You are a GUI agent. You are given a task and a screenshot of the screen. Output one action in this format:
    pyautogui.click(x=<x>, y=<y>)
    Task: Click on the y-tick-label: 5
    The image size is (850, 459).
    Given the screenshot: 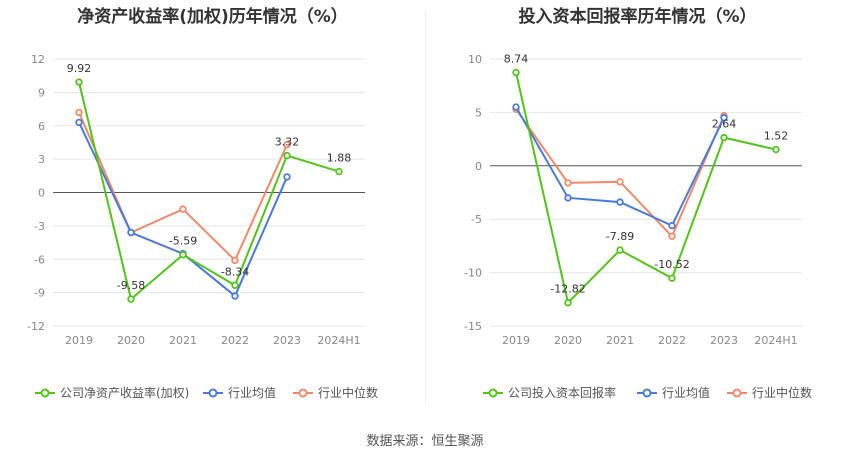 What is the action you would take?
    pyautogui.click(x=478, y=112)
    